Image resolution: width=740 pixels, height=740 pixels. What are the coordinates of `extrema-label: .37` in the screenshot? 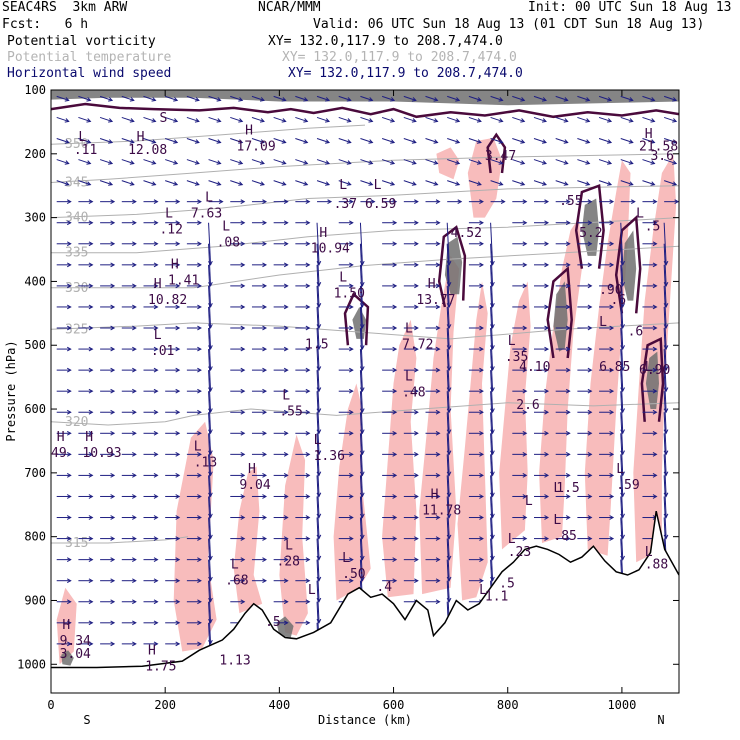 It's located at (345, 204).